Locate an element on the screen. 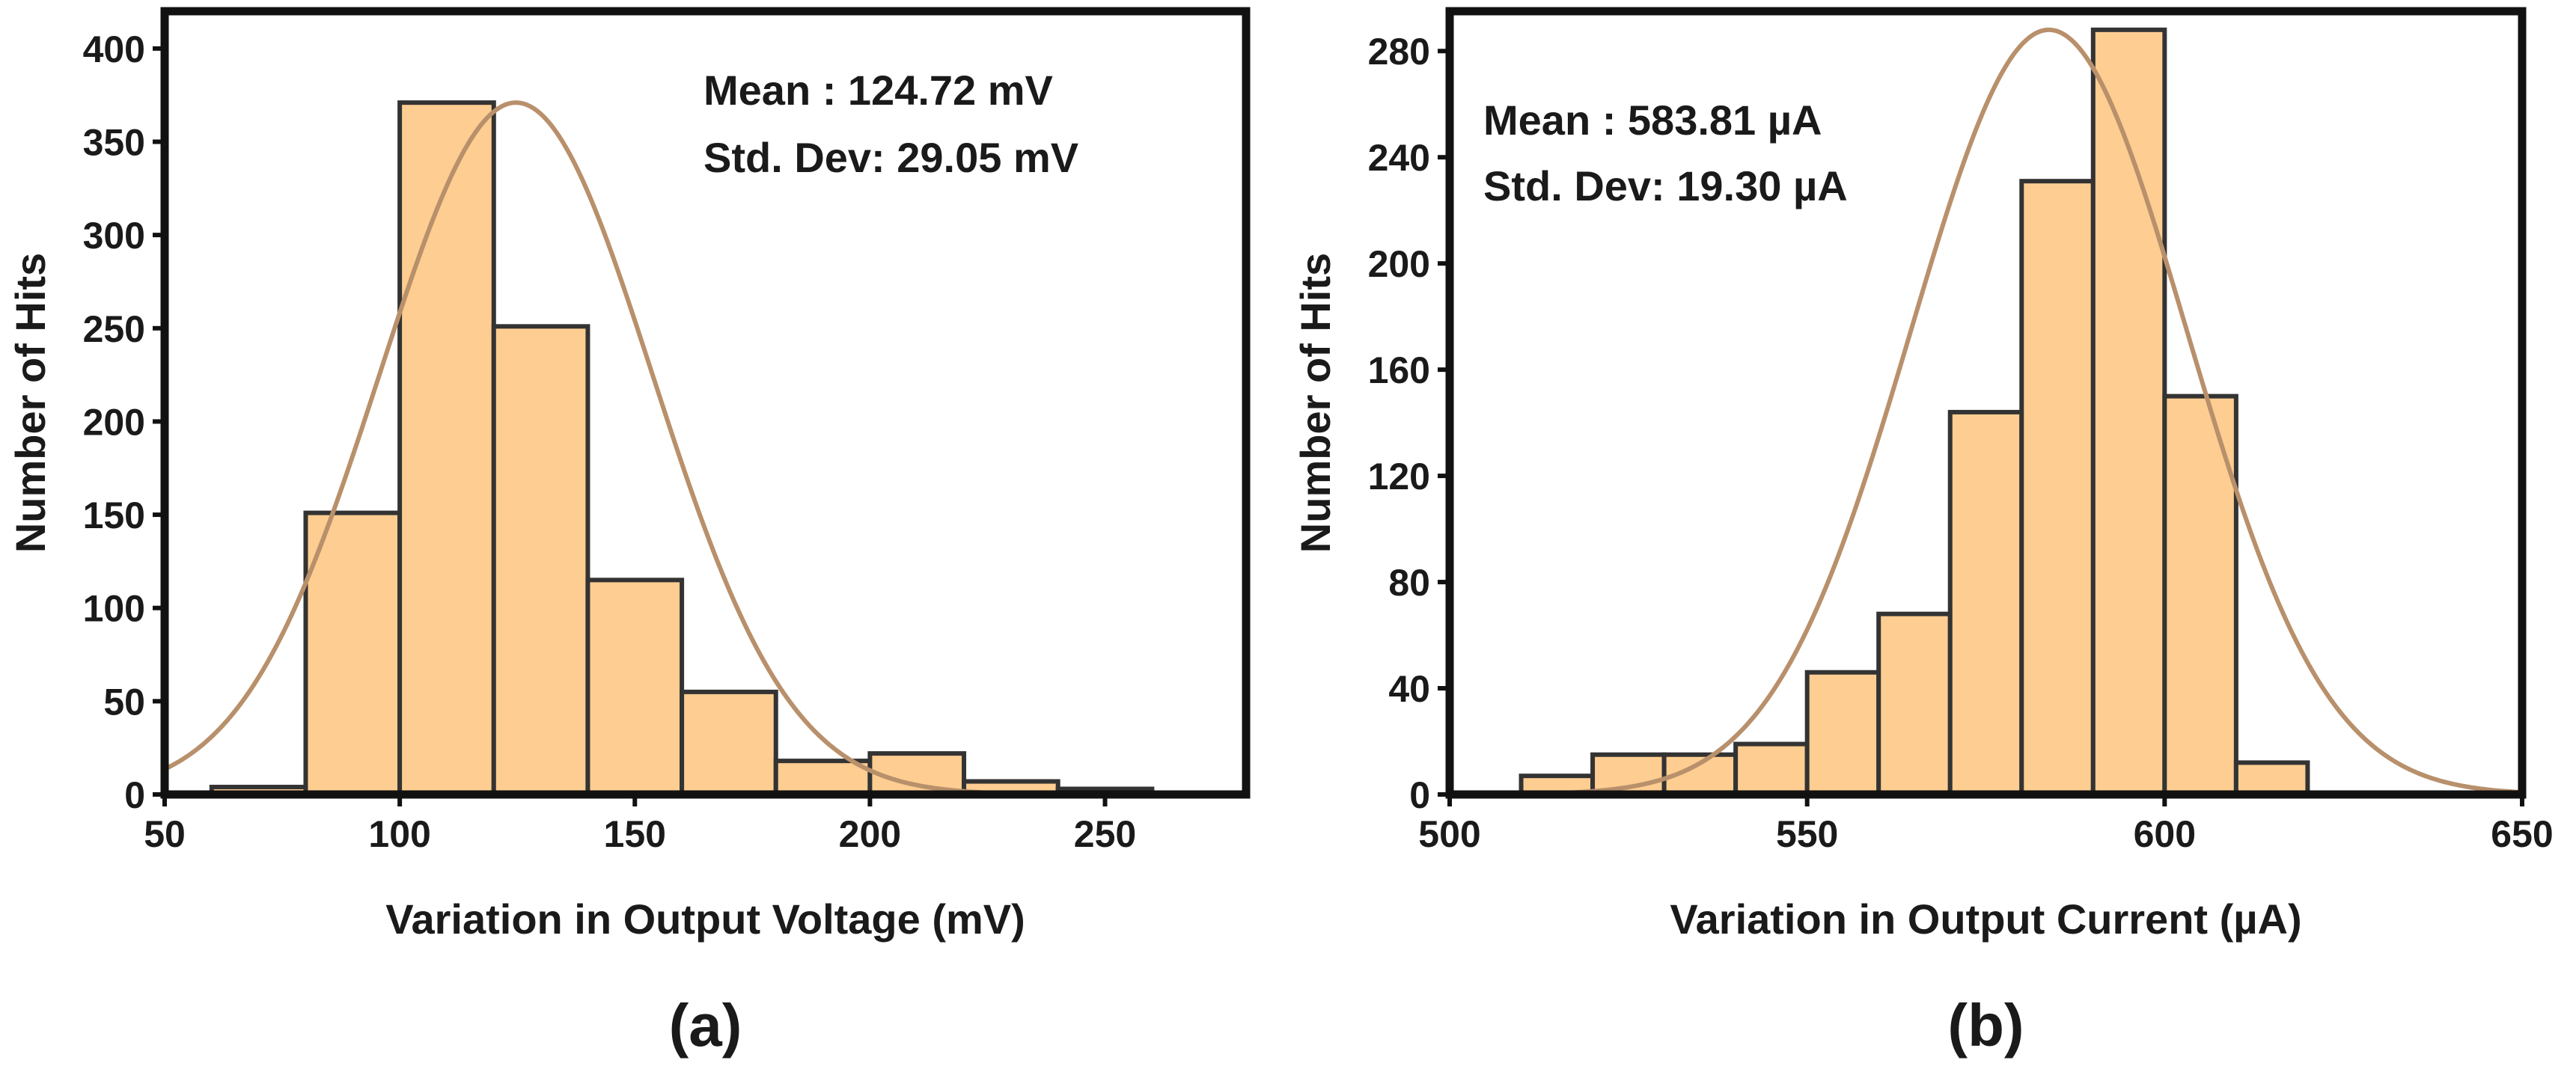 This screenshot has height=1078, width=2576. mean-annotation: Mean : 124.72 mV is located at coordinates (878, 91).